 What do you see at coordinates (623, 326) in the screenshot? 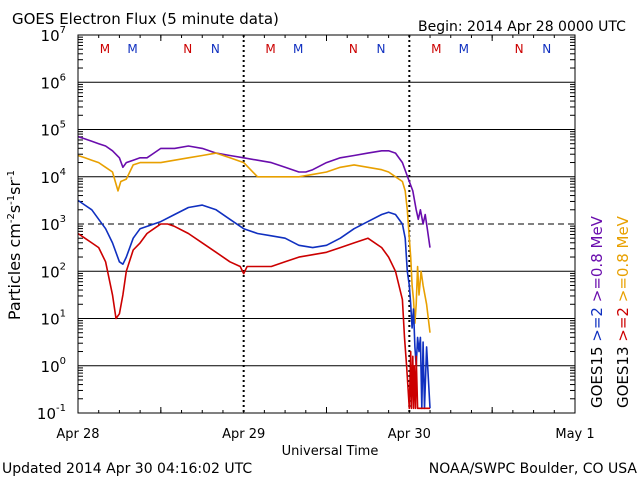
I see `legend-goes13-part: >=2` at bounding box center [623, 326].